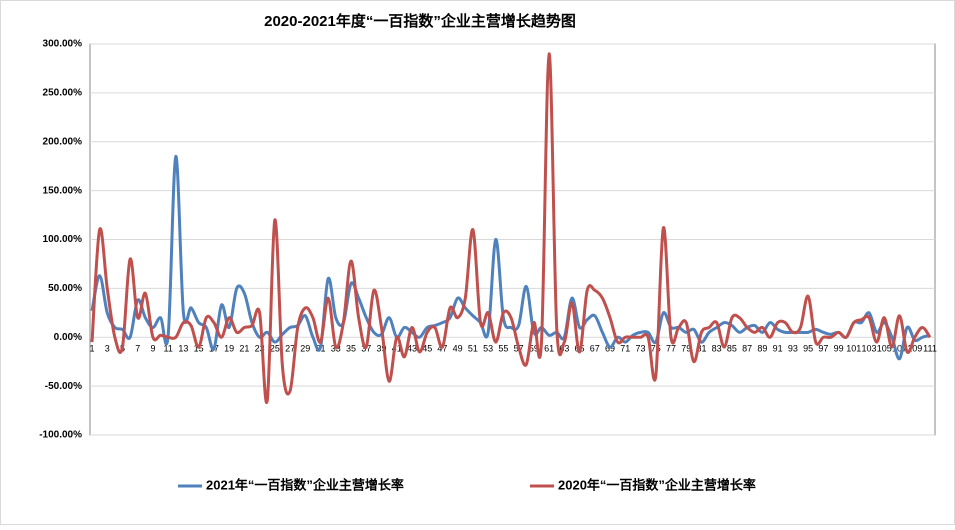 The width and height of the screenshot is (955, 530). I want to click on chart-title: 2020-2021年度“一百指数”企业主营增长趋势图, so click(420, 21).